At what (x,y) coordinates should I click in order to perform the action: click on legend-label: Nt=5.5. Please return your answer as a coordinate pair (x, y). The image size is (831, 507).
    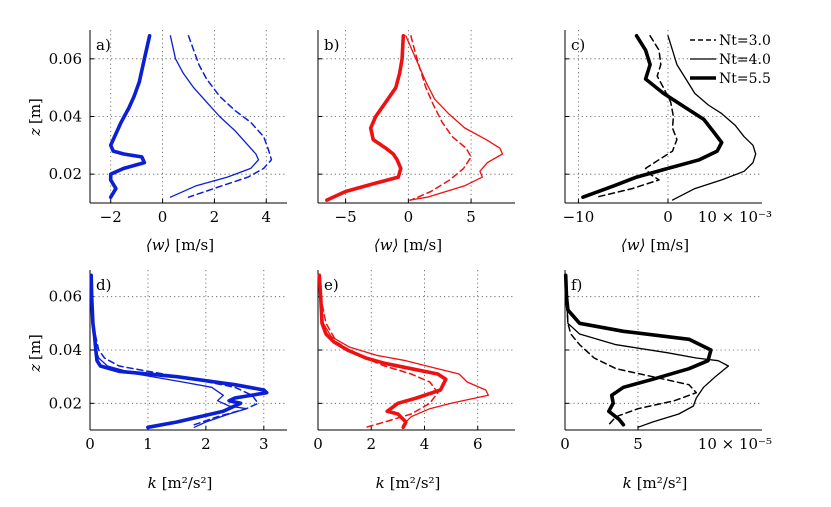
    Looking at the image, I should click on (745, 79).